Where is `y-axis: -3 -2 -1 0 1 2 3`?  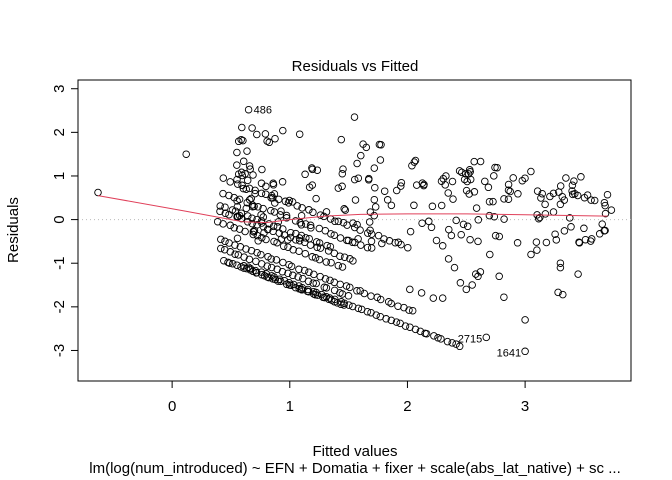
y-axis: -3 -2 -1 0 1 2 3 is located at coordinates (65, 221).